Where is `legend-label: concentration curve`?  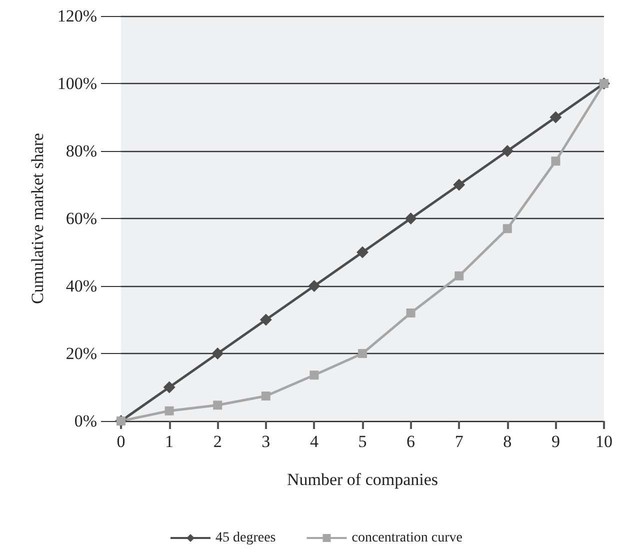 legend-label: concentration curve is located at coordinates (407, 538).